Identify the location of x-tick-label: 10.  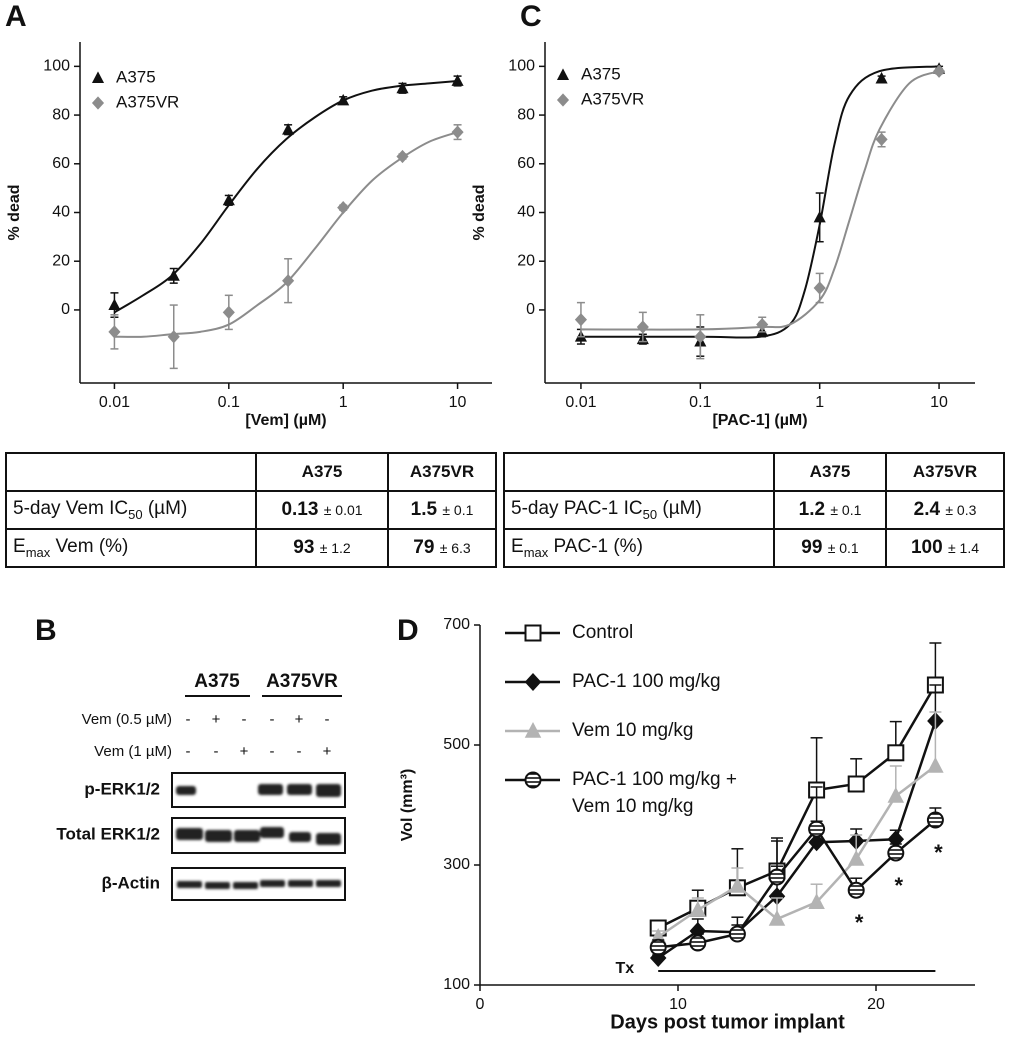
(939, 402).